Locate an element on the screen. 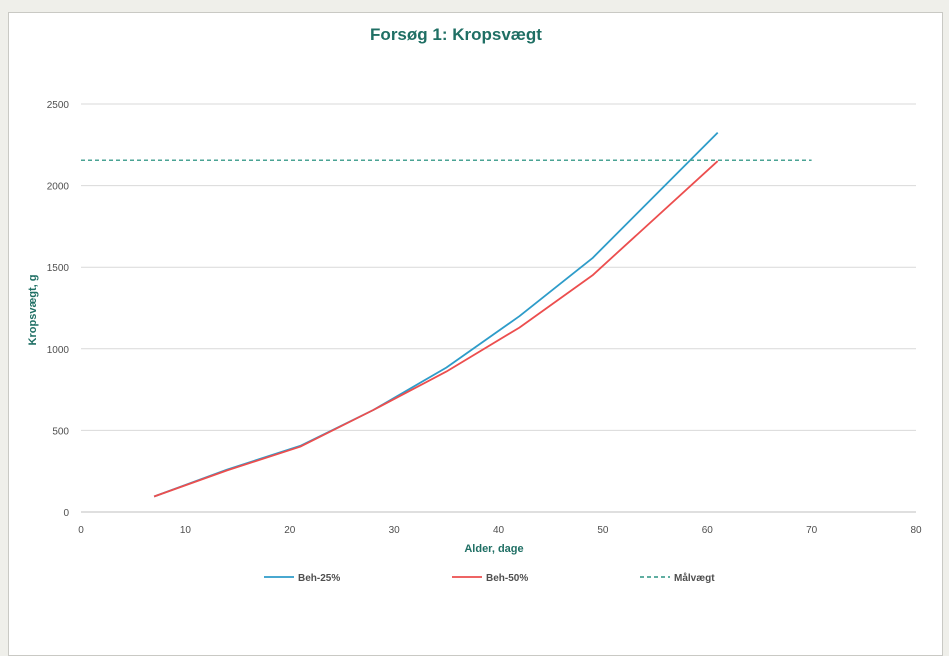 The height and width of the screenshot is (656, 949). y-tick-label: 1000 is located at coordinates (58, 350).